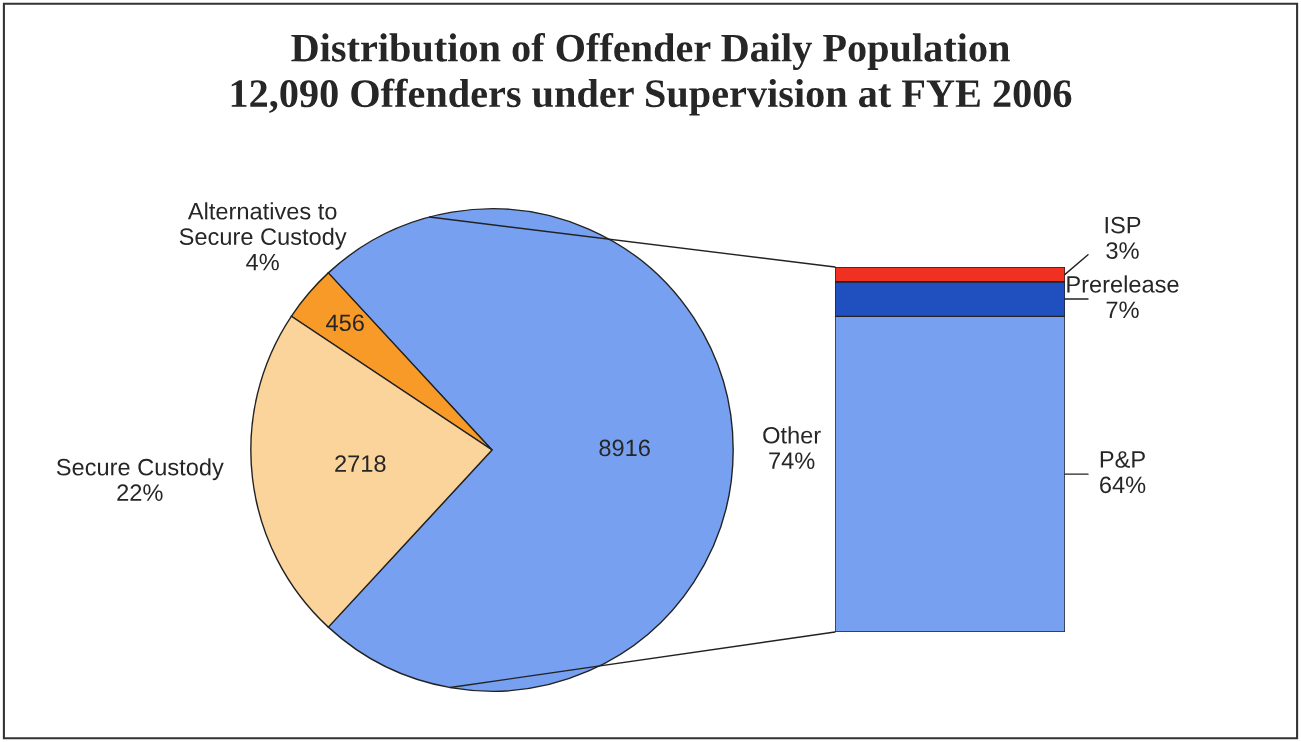 The image size is (1301, 742). What do you see at coordinates (1122, 250) in the screenshot?
I see `data-label: 3%` at bounding box center [1122, 250].